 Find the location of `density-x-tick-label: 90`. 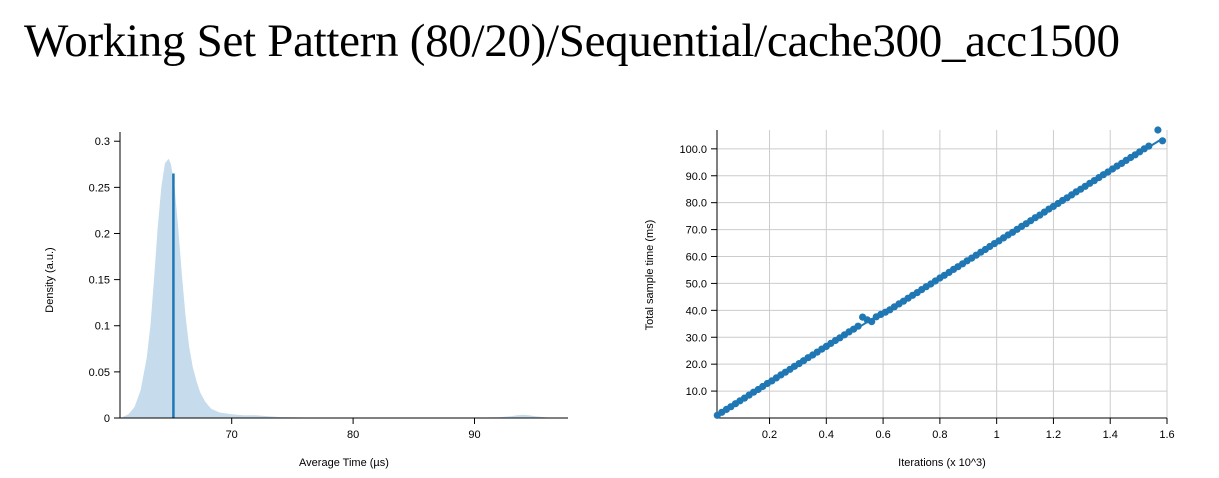

density-x-tick-label: 90 is located at coordinates (474, 435).